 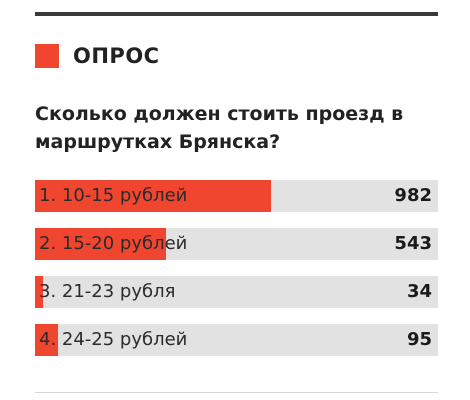 I want to click on poll-header: ОПРОС, so click(x=97, y=56).